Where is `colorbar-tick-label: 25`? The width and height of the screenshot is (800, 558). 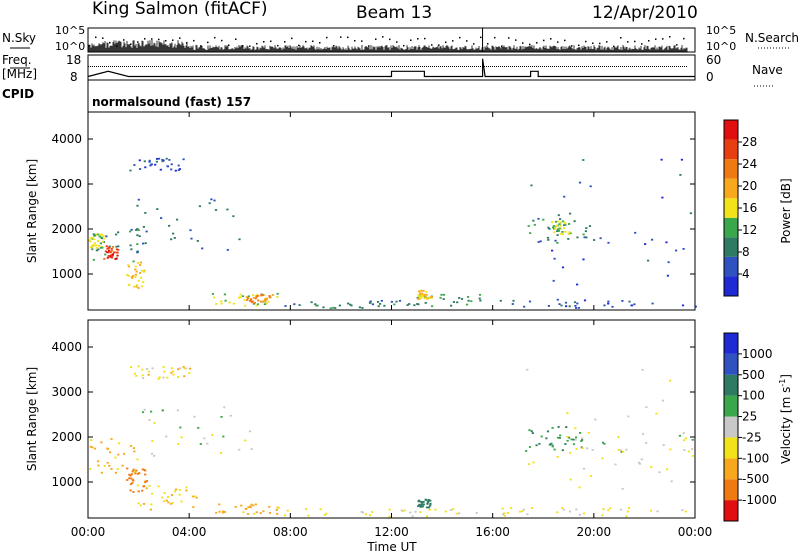
colorbar-tick-label: 25 is located at coordinates (749, 417).